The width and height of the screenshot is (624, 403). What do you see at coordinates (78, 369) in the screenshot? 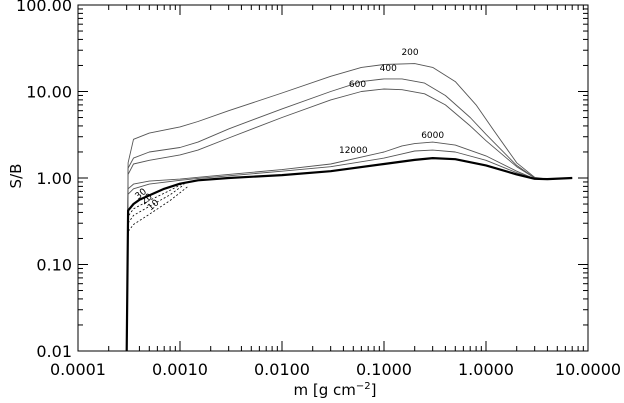
I see `x-tick-label: 0.0001` at bounding box center [78, 369].